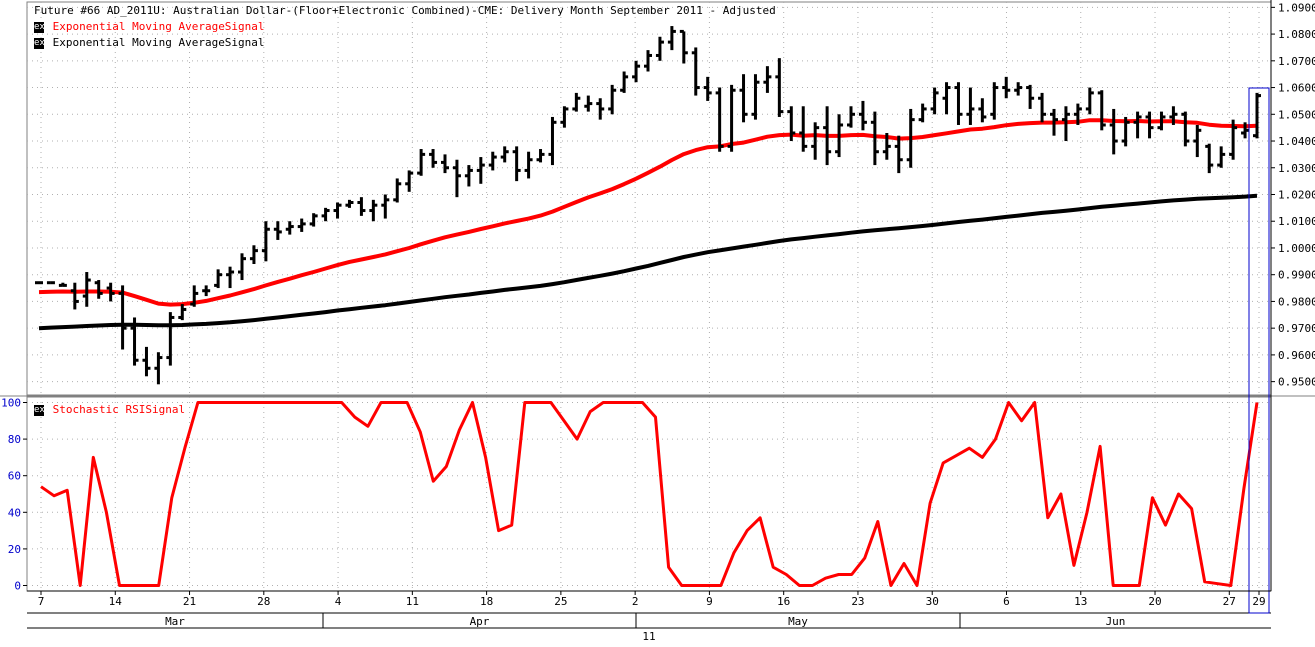  I want to click on day-label: 20, so click(1154, 601).